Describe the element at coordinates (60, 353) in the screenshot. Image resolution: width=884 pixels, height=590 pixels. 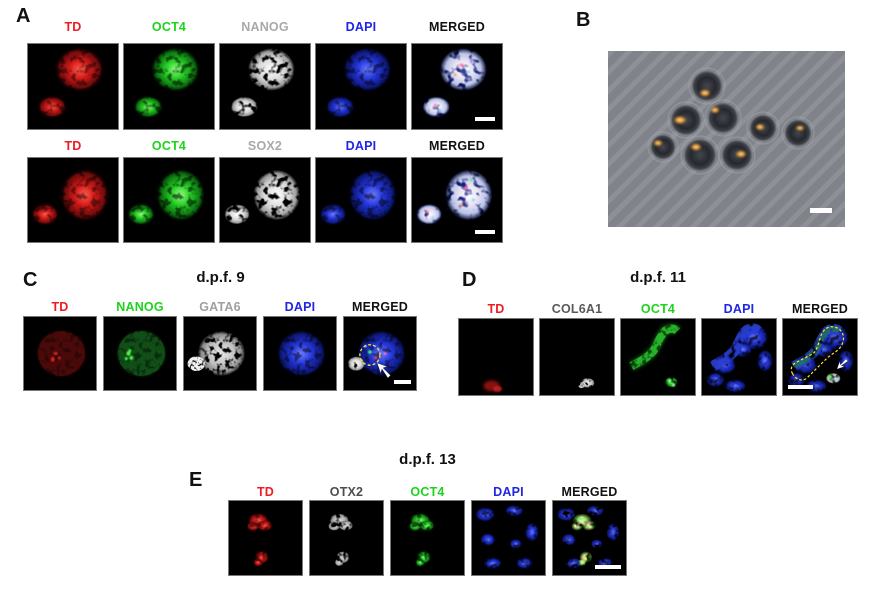
I see `micrograph-c-td` at that location.